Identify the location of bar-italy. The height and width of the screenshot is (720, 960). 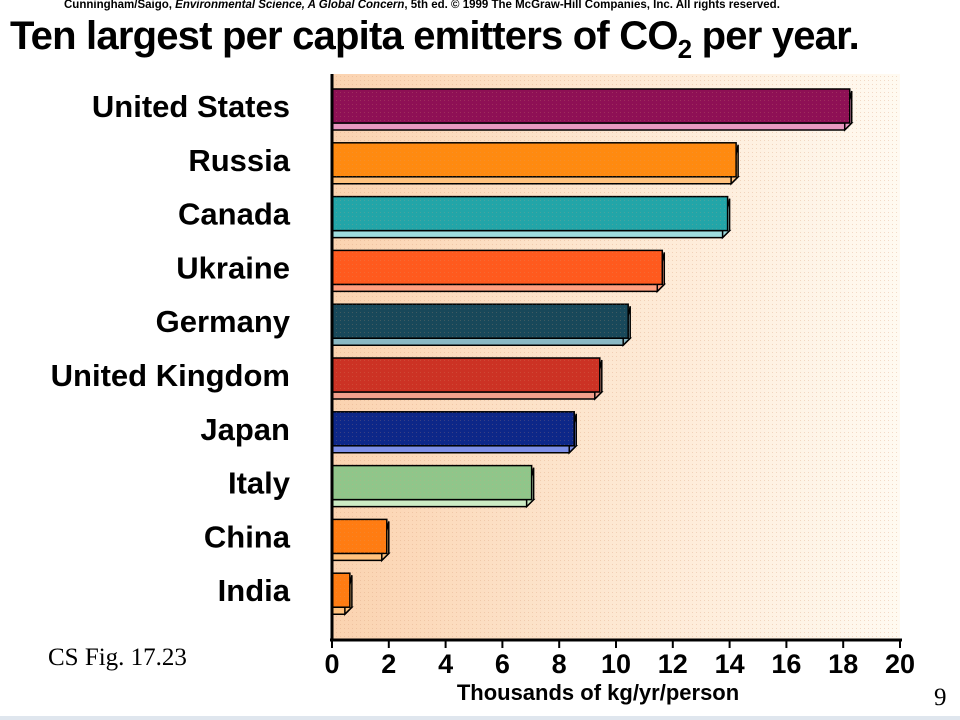
(433, 486).